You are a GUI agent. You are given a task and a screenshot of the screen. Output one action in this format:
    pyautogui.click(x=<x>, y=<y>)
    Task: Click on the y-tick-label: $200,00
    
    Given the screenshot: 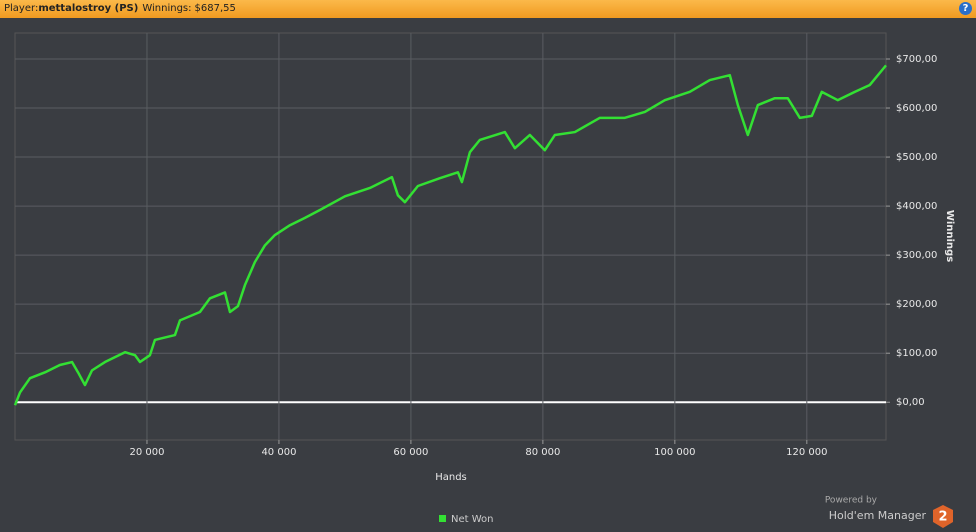 What is the action you would take?
    pyautogui.click(x=916, y=304)
    